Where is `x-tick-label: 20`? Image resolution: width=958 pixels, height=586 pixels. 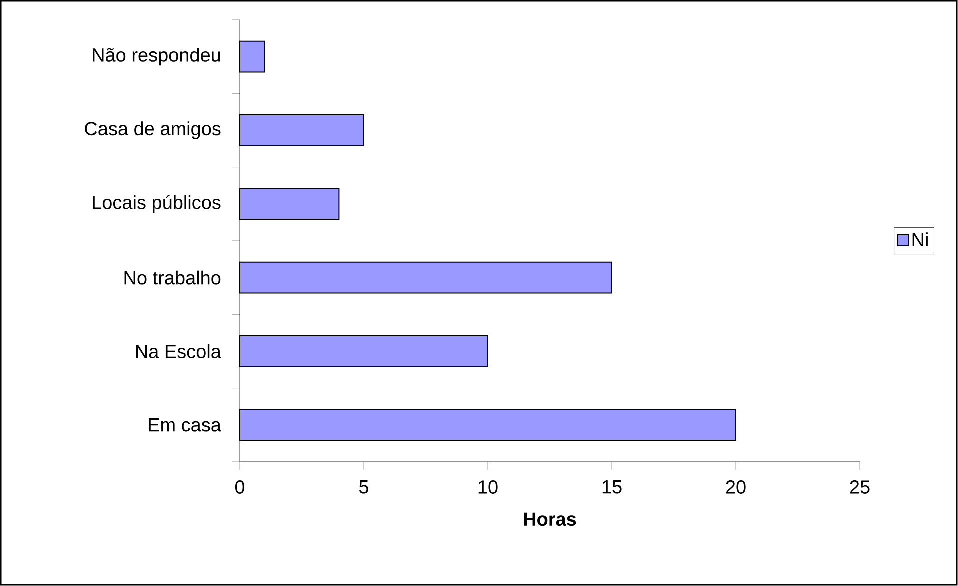
x-tick-label: 20 is located at coordinates (736, 487).